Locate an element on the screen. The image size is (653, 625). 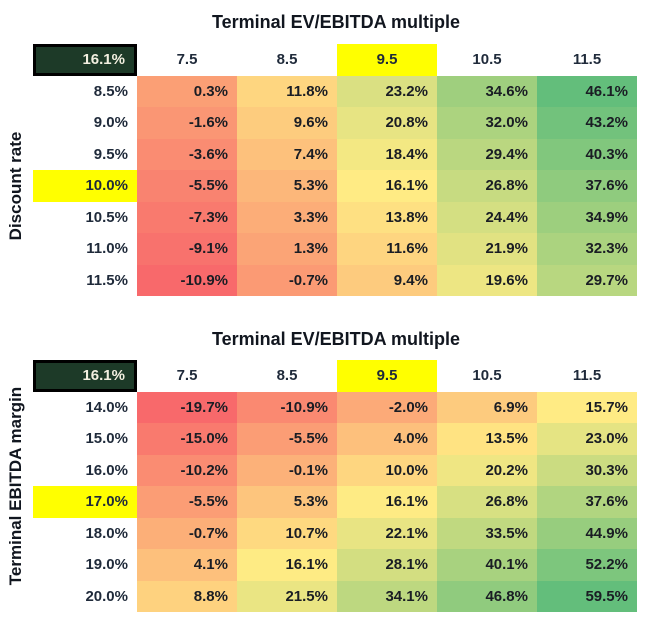
row-label-cell: 14.0% is located at coordinates (106, 407).